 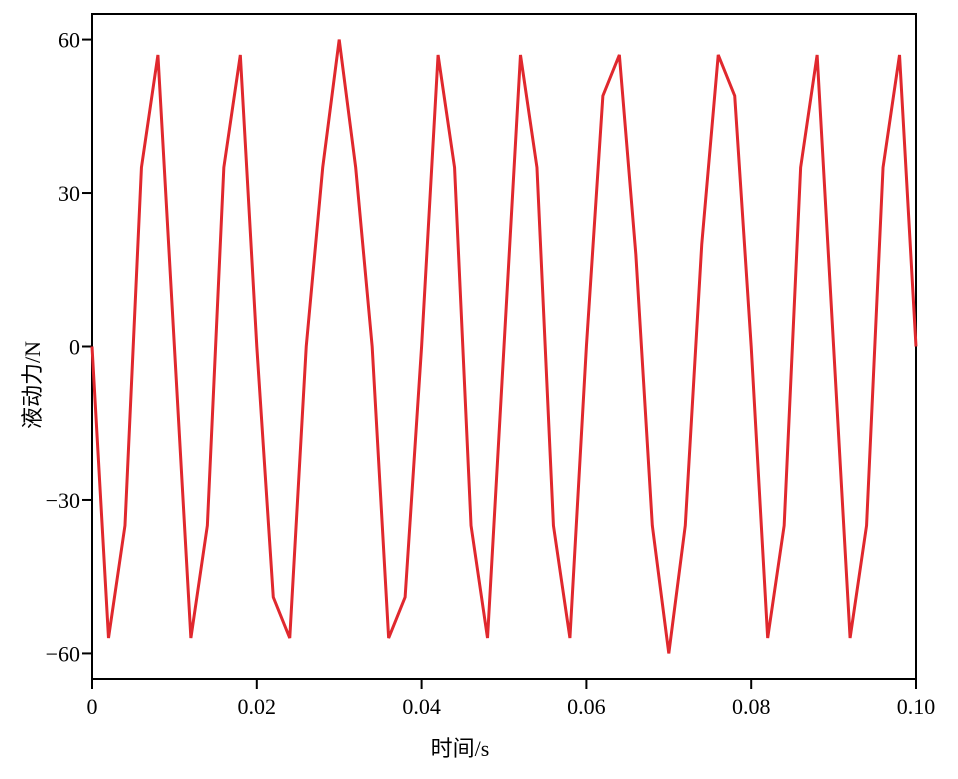 I want to click on x-tick-label: 0.10, so click(x=916, y=706).